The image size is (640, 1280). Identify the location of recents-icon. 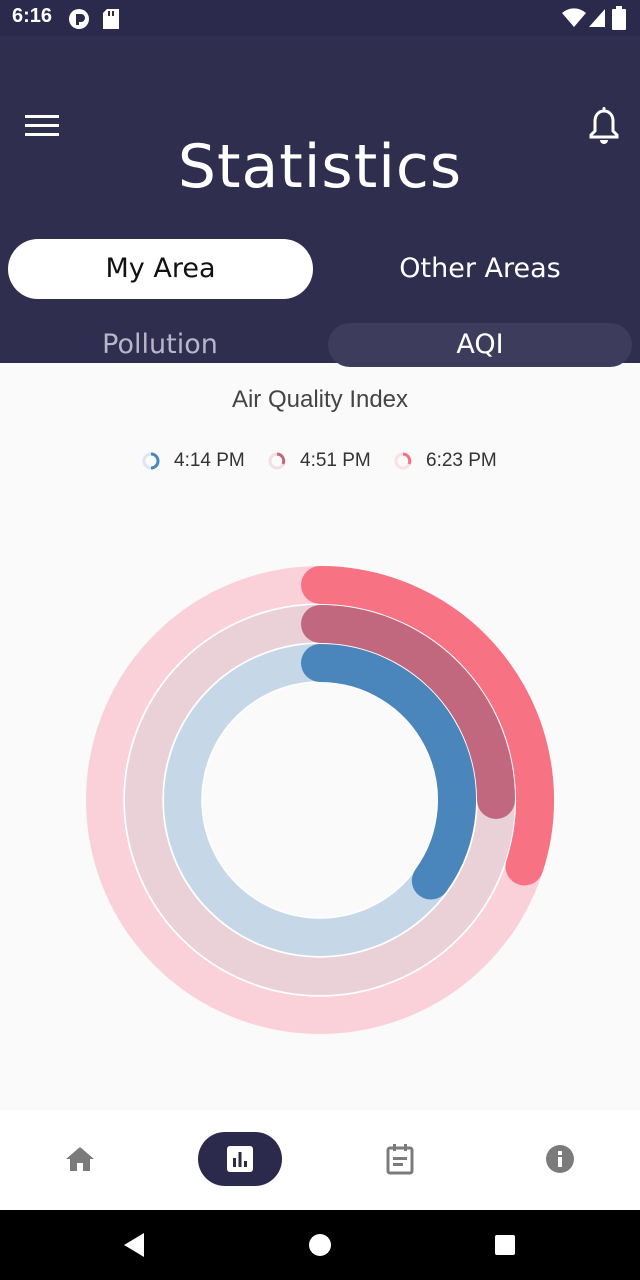
(505, 1245).